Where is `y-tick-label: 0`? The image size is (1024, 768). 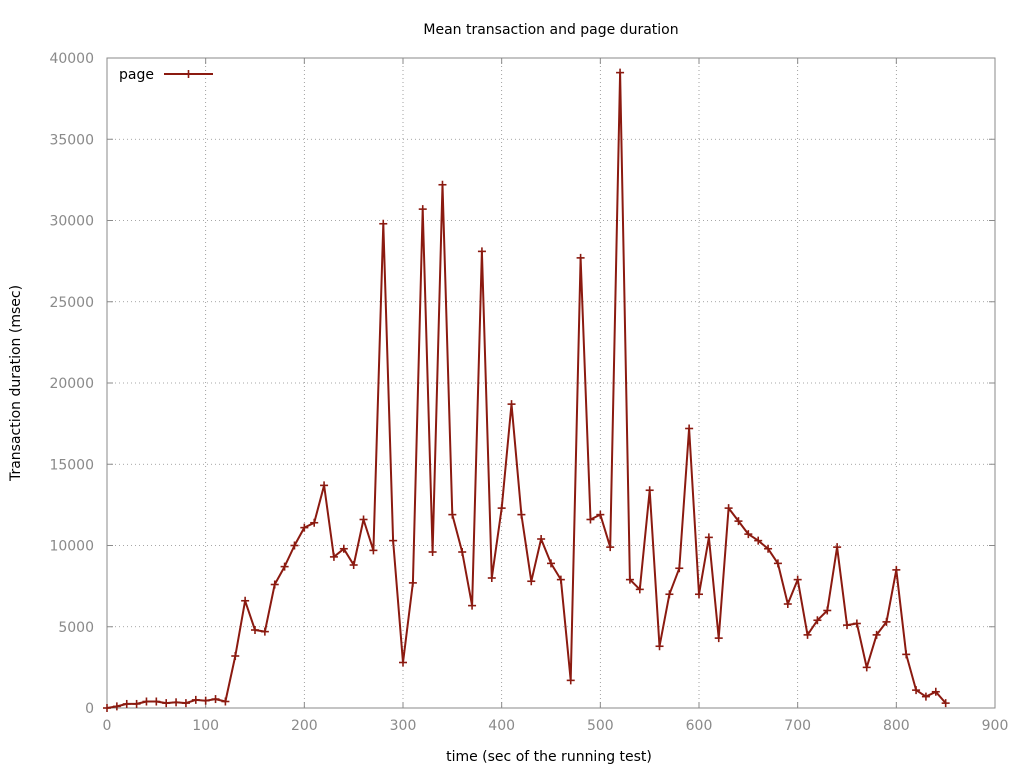 y-tick-label: 0 is located at coordinates (89, 709).